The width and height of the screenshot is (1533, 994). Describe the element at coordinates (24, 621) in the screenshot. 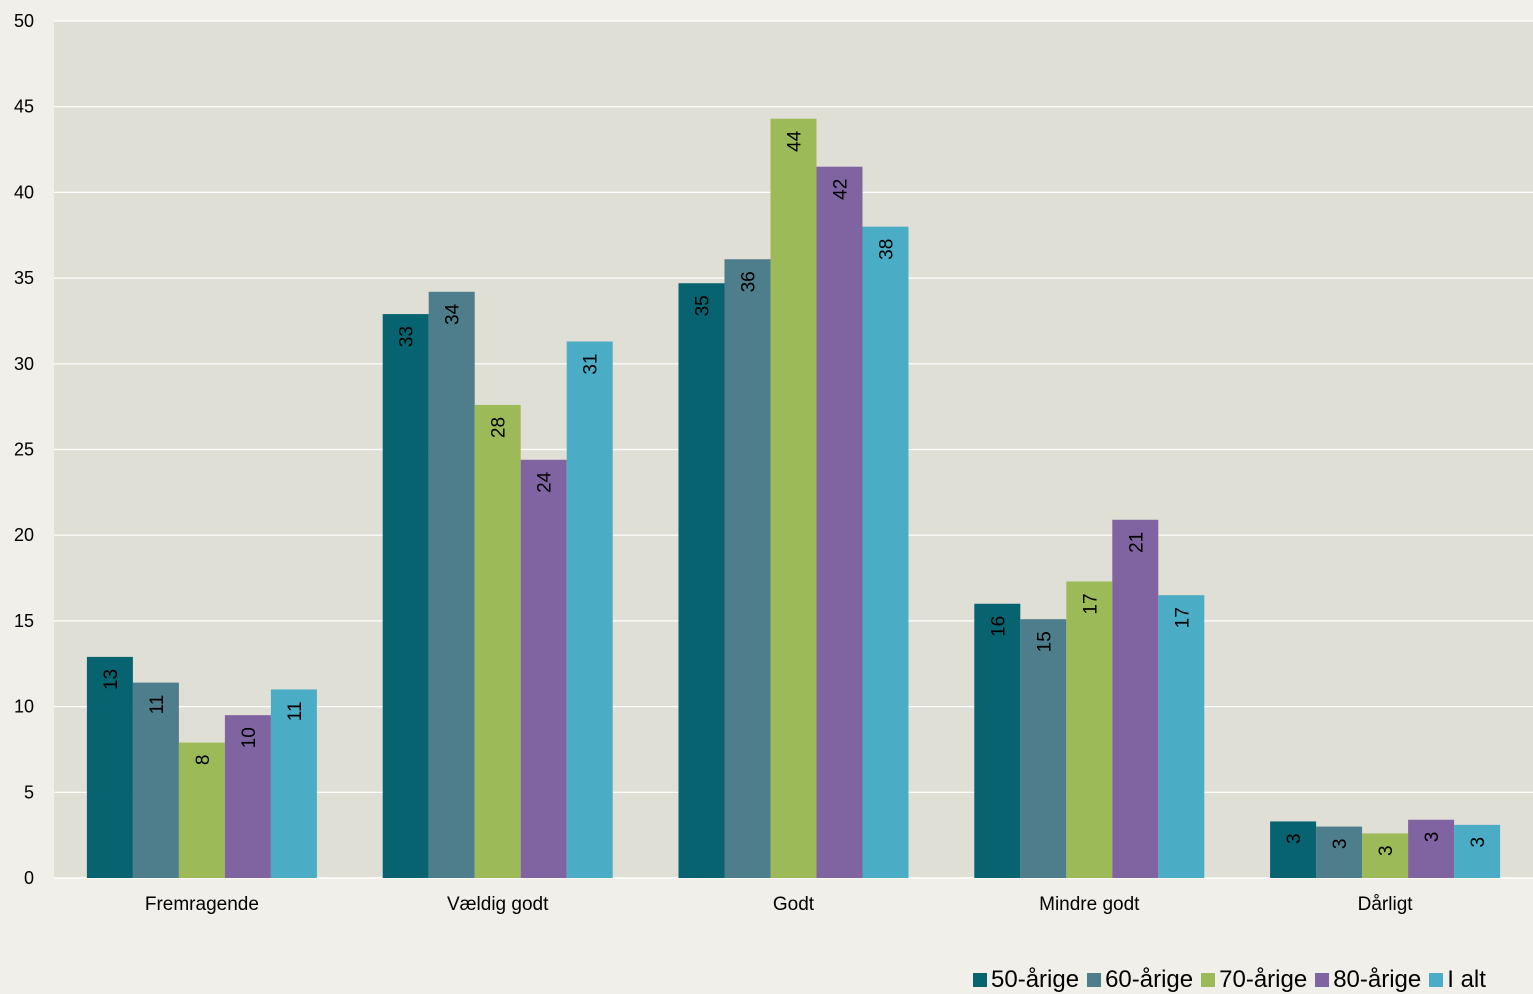

I see `y-tick-label: 15` at that location.